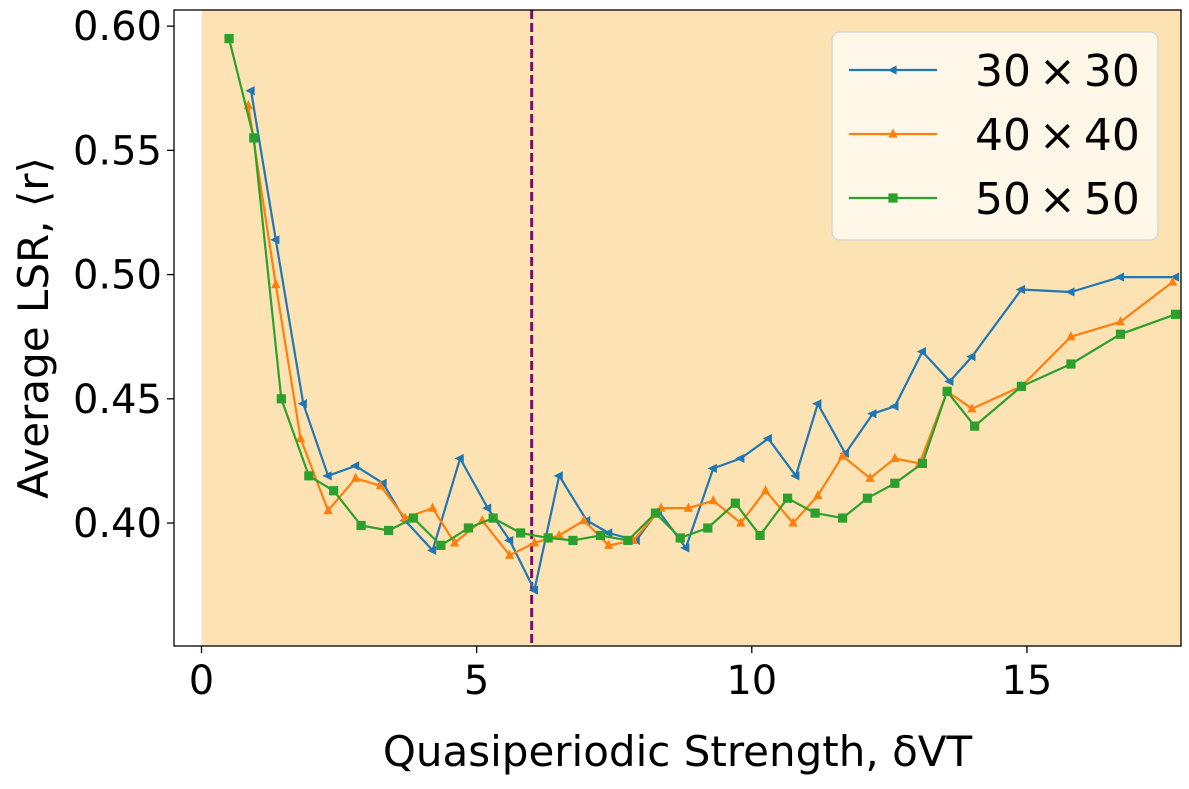 This screenshot has height=789, width=1189. I want to click on legend-item: 40 × 40, so click(994, 135).